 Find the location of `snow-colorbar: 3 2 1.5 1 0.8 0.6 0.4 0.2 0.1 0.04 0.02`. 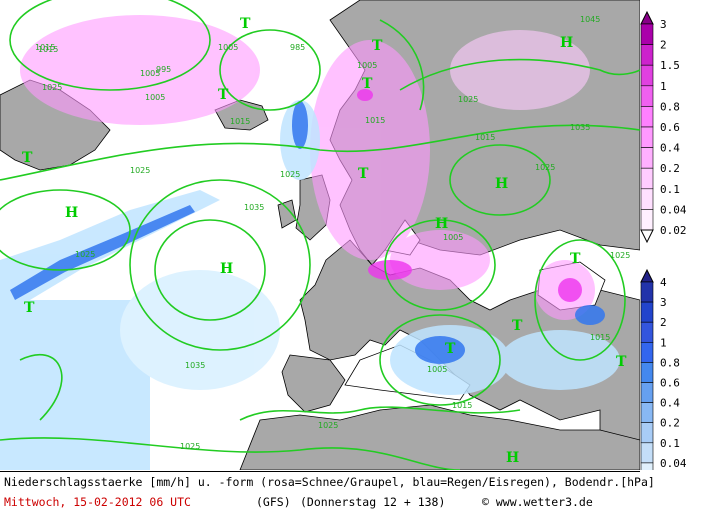

snow-colorbar: 3 2 1.5 1 0.8 0.6 0.4 0.2 0.1 0.04 0.02 is located at coordinates (663, 127).